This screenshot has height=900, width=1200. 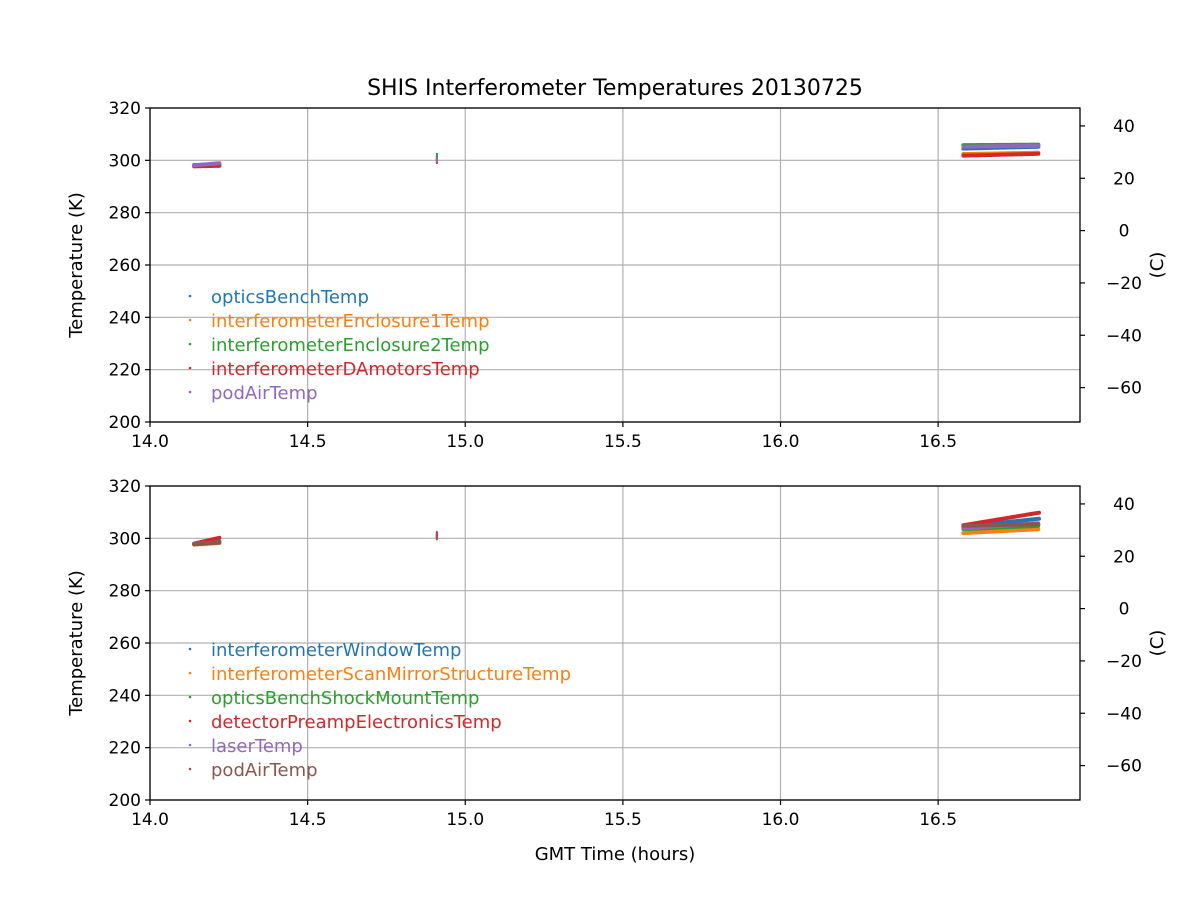 I want to click on legend-entry: opticsBenchShockMountTemp, so click(x=345, y=698).